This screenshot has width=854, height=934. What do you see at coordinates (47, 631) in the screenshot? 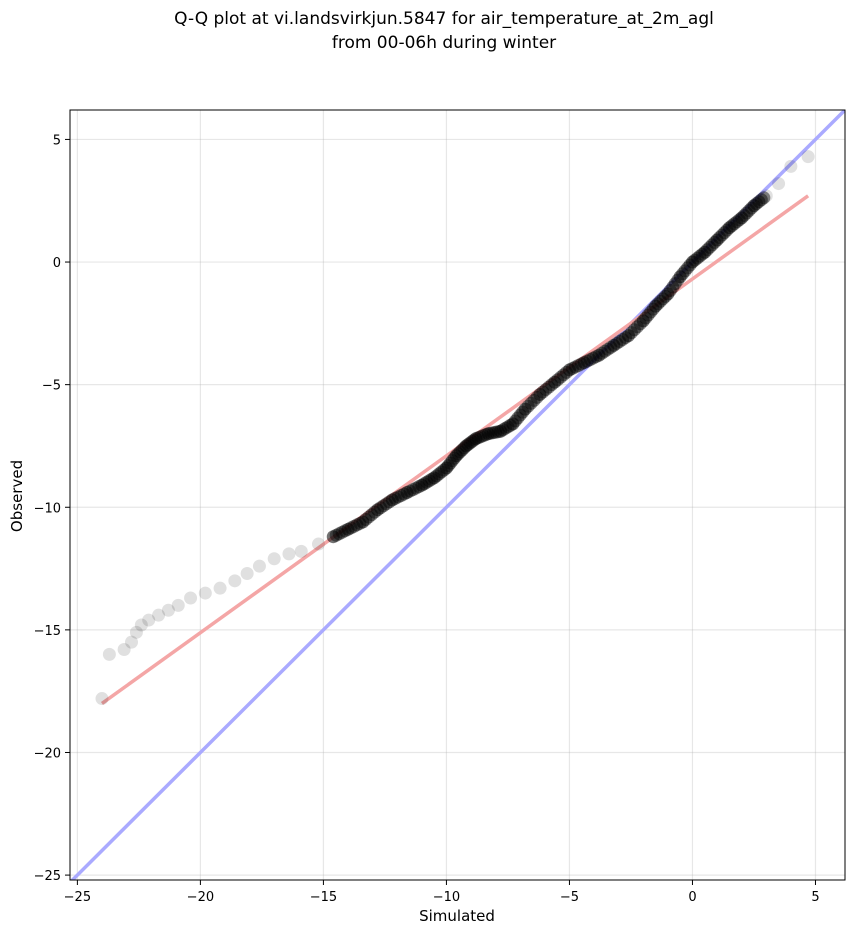
I see `y-tick-label: −15` at bounding box center [47, 631].